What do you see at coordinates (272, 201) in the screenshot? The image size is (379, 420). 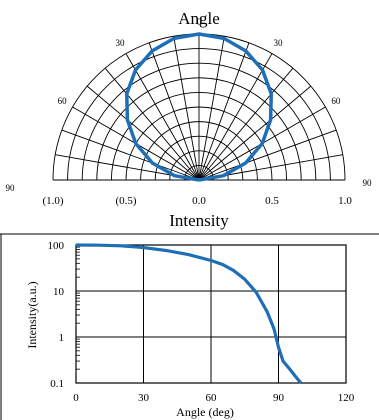 I see `polar-radius-tick-label: 0.5` at bounding box center [272, 201].